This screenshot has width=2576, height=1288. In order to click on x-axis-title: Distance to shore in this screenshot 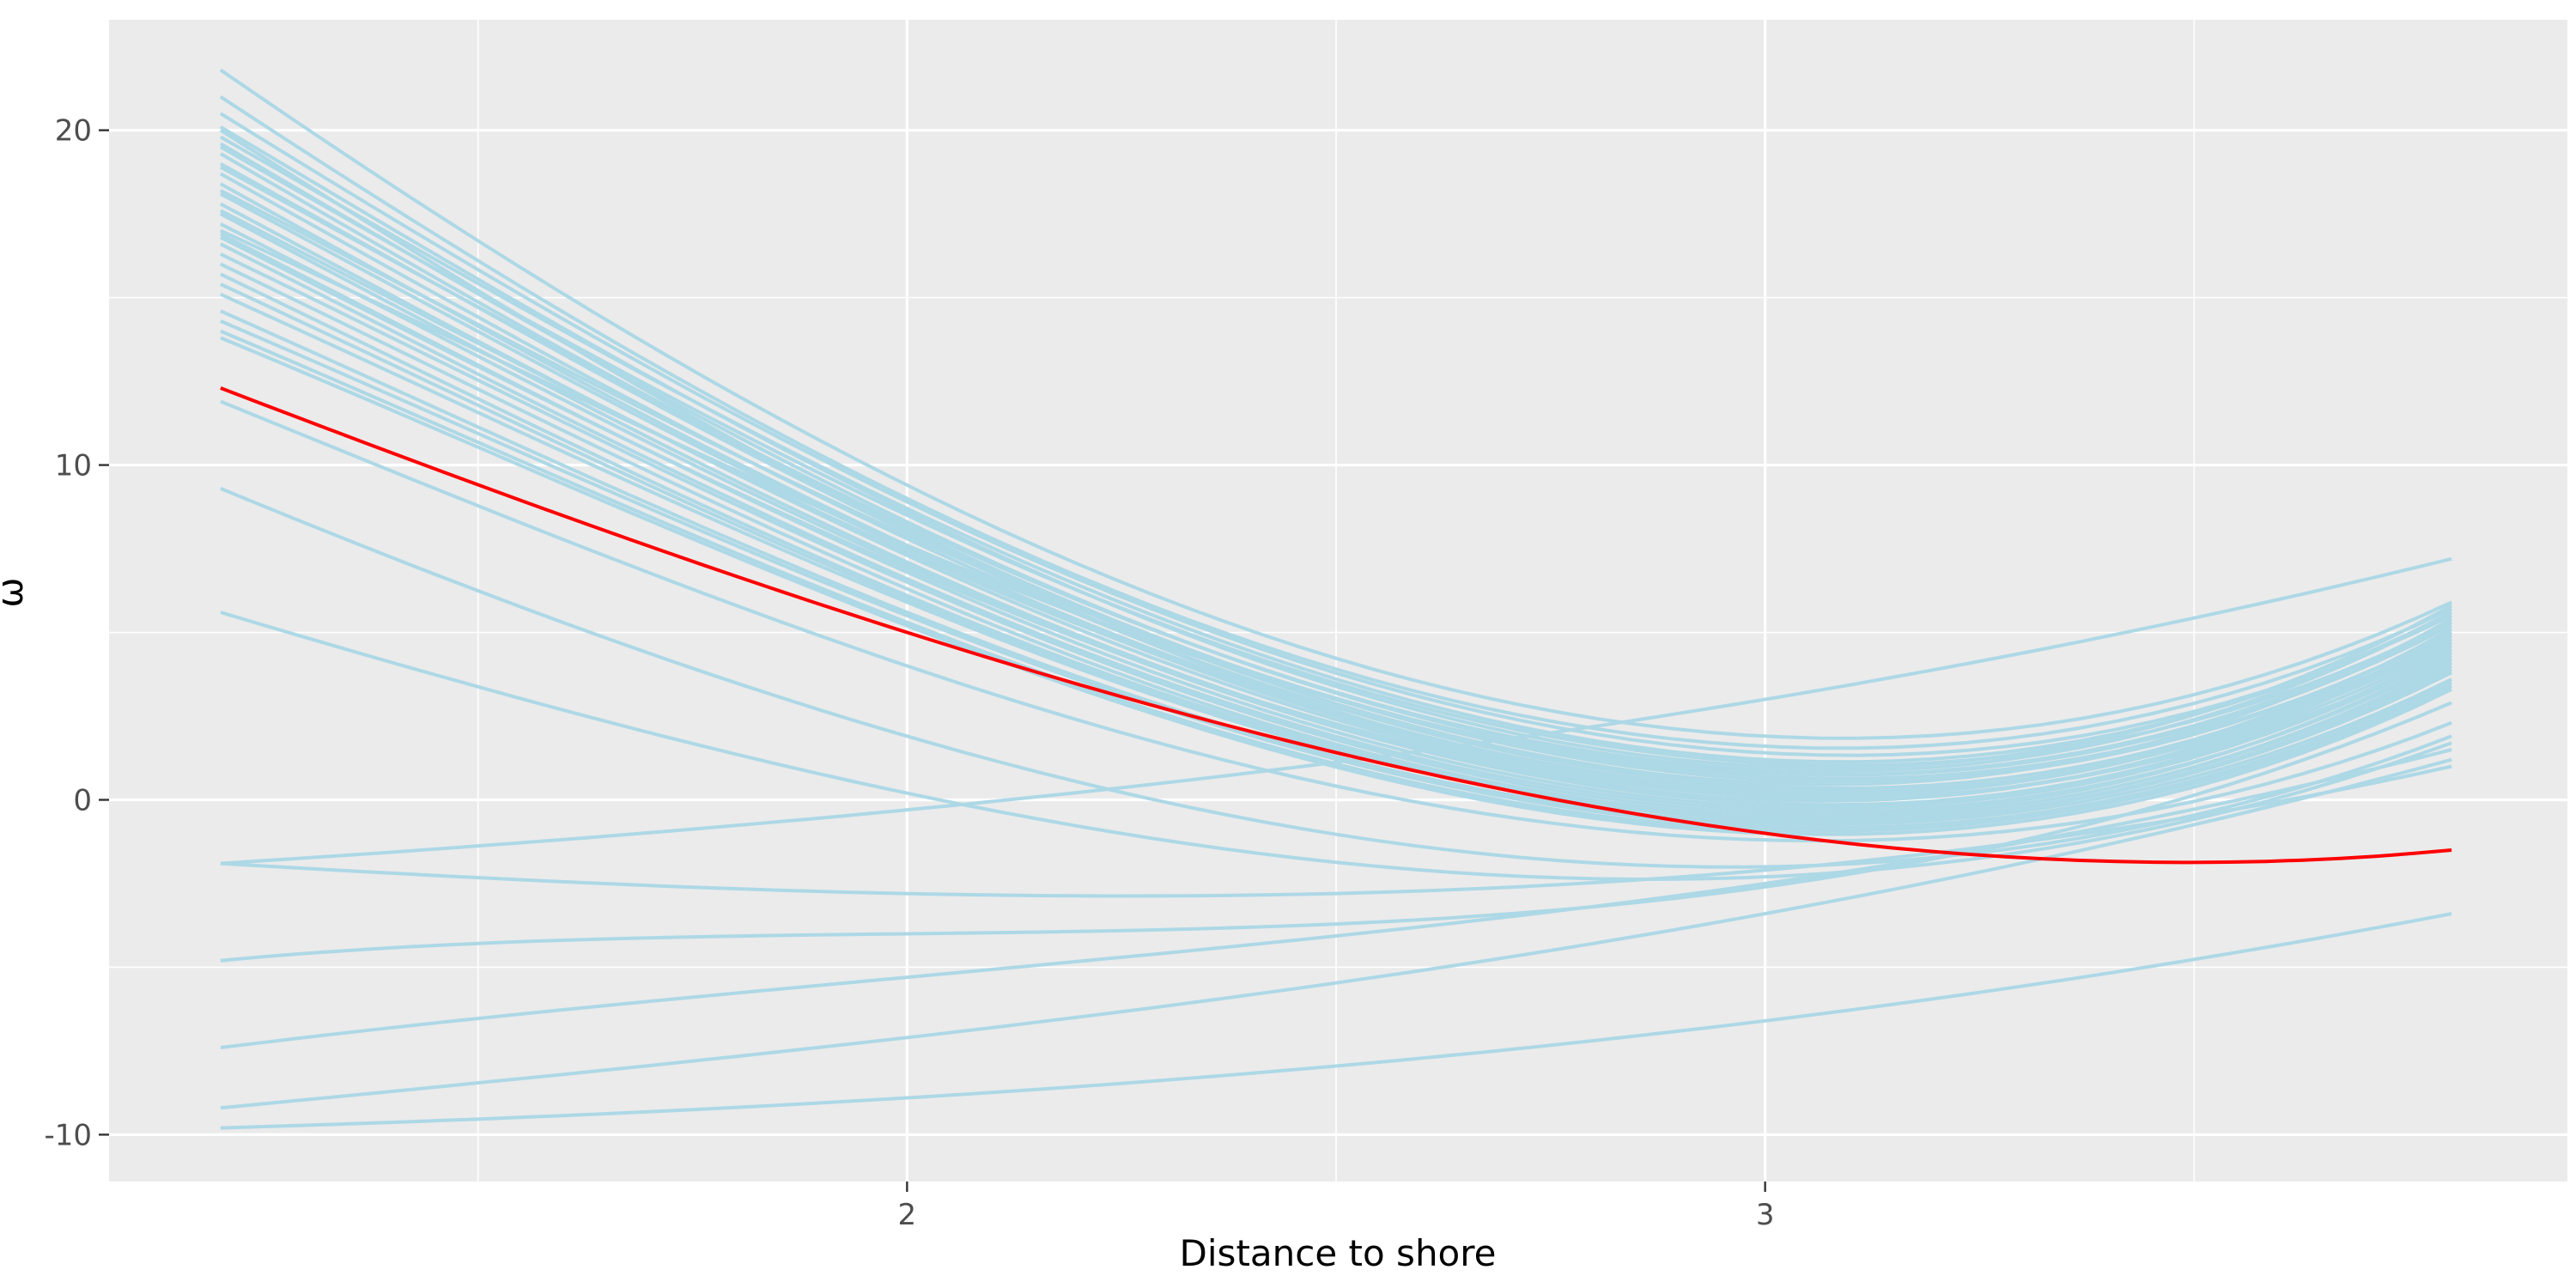, I will do `click(1338, 1253)`.